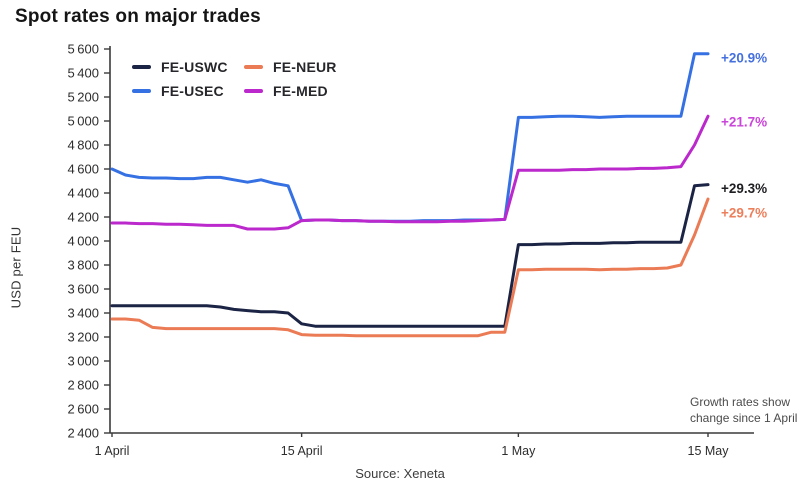 The height and width of the screenshot is (495, 800). I want to click on y-tick-label: 5 600, so click(83, 49).